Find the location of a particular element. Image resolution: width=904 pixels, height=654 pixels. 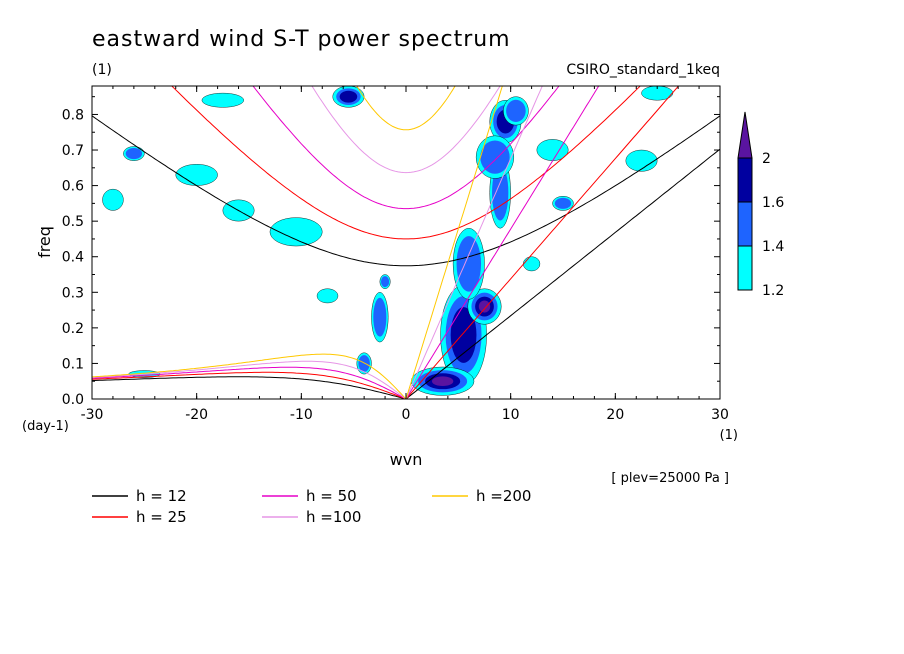

colorbar-label: 1.4 is located at coordinates (773, 247).